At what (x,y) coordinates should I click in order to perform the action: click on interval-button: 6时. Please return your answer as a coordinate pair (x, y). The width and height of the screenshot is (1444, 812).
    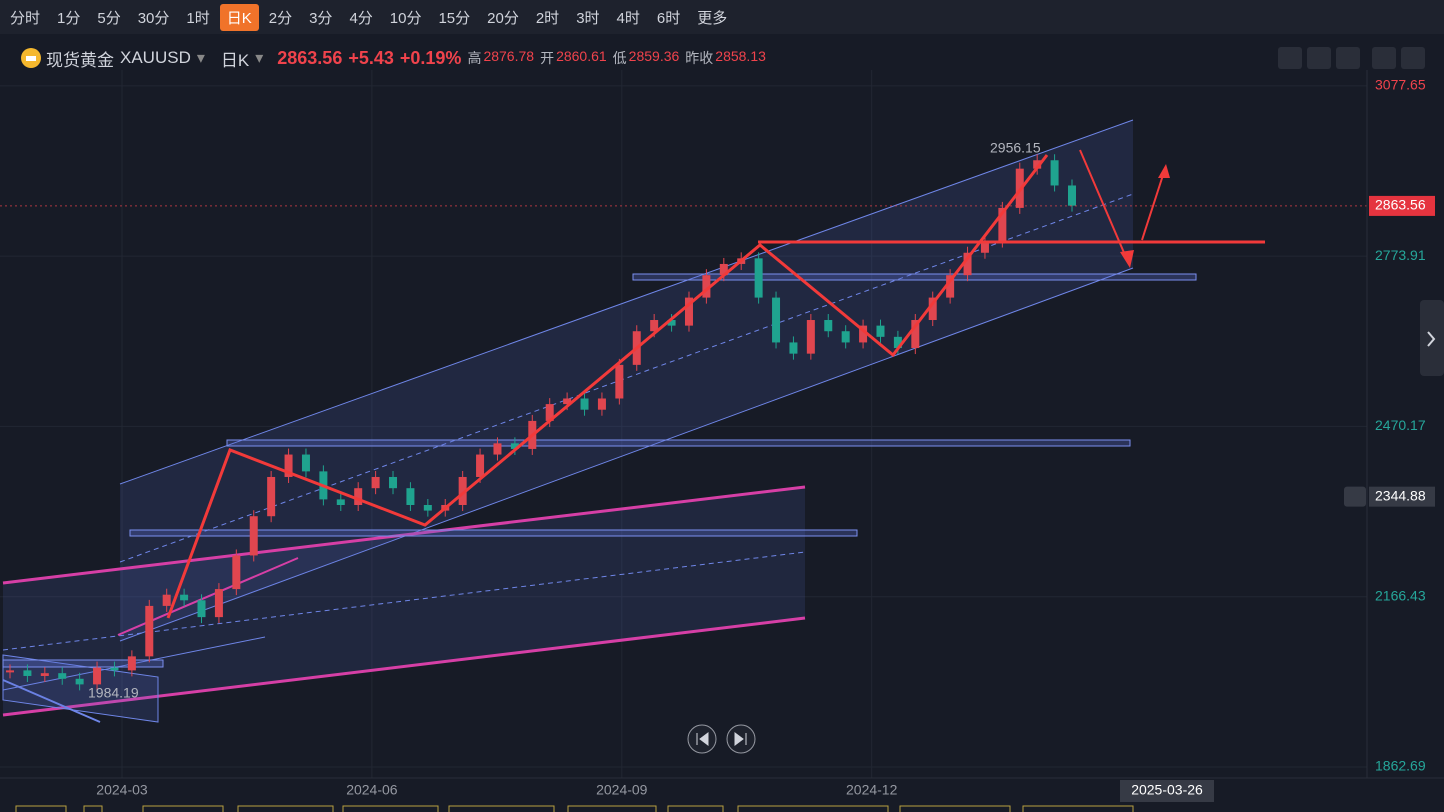
    Looking at the image, I should click on (668, 18).